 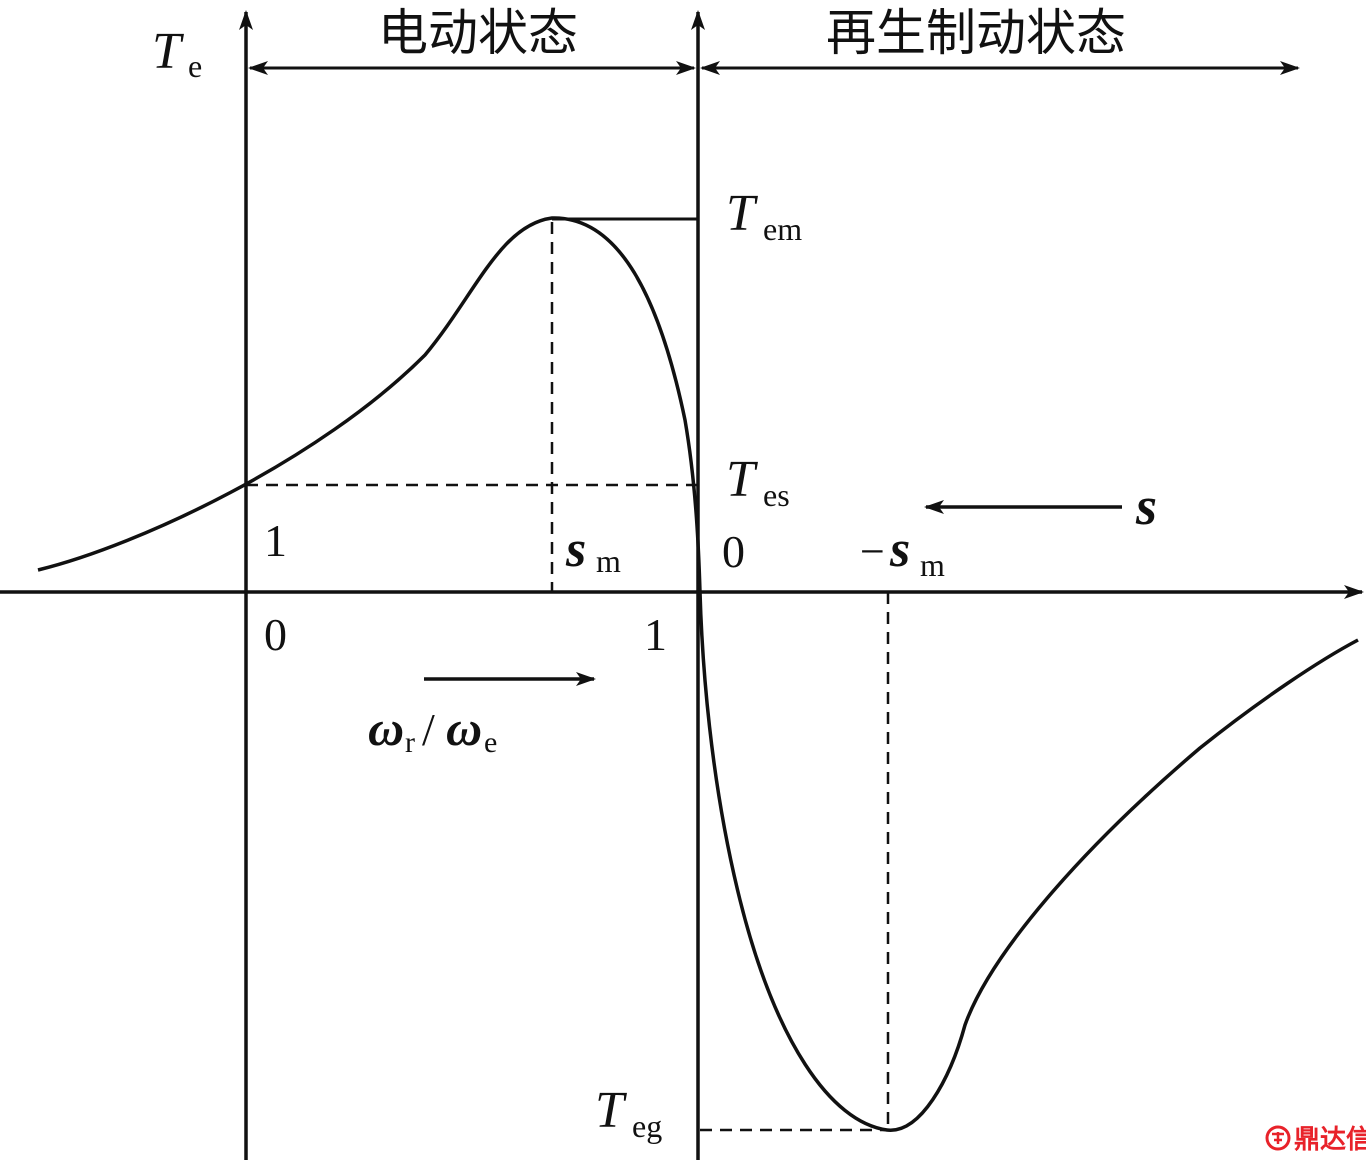 I want to click on speed-ratio-label: ω r / ω e, so click(x=432, y=729).